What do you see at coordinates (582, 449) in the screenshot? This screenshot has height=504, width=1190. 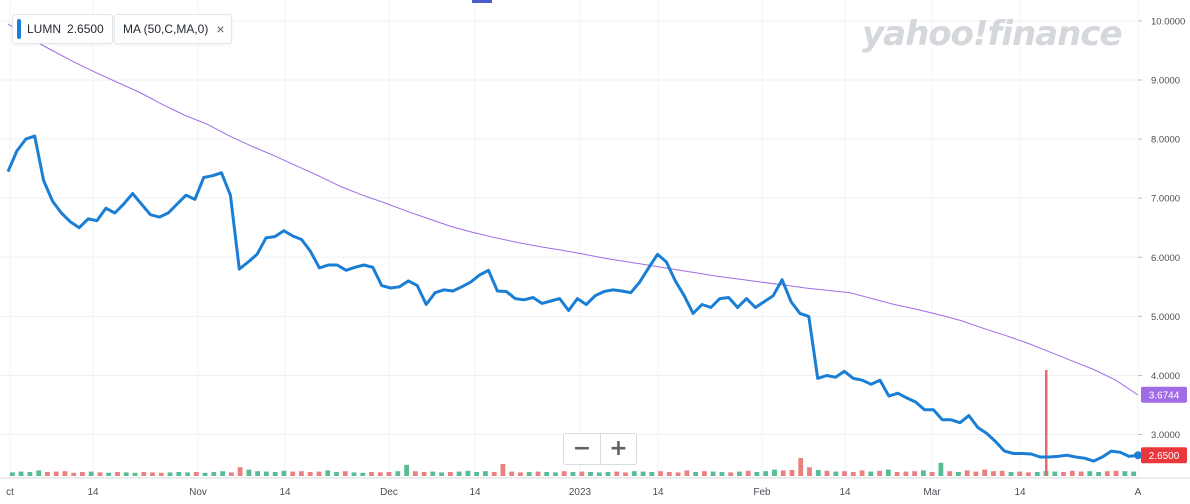 I see `zoom-out-button: −` at bounding box center [582, 449].